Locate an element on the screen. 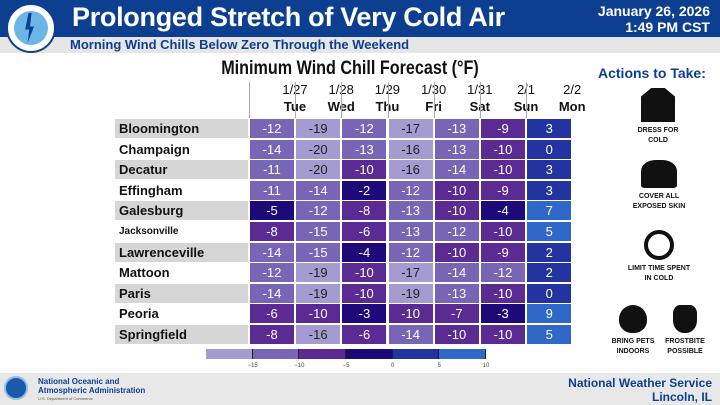  table-cell: -6 is located at coordinates (272, 314).